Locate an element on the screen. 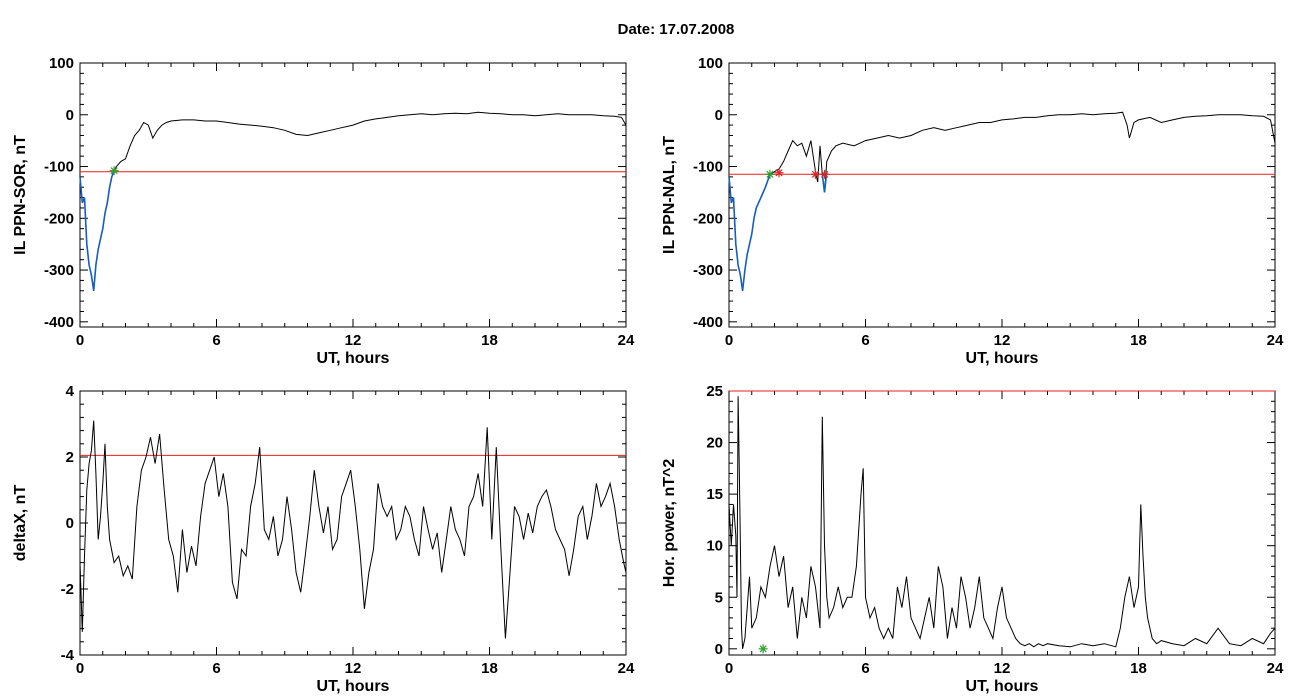 Image resolution: width=1300 pixels, height=700 pixels. y-tick-label: -4 is located at coordinates (68, 655).